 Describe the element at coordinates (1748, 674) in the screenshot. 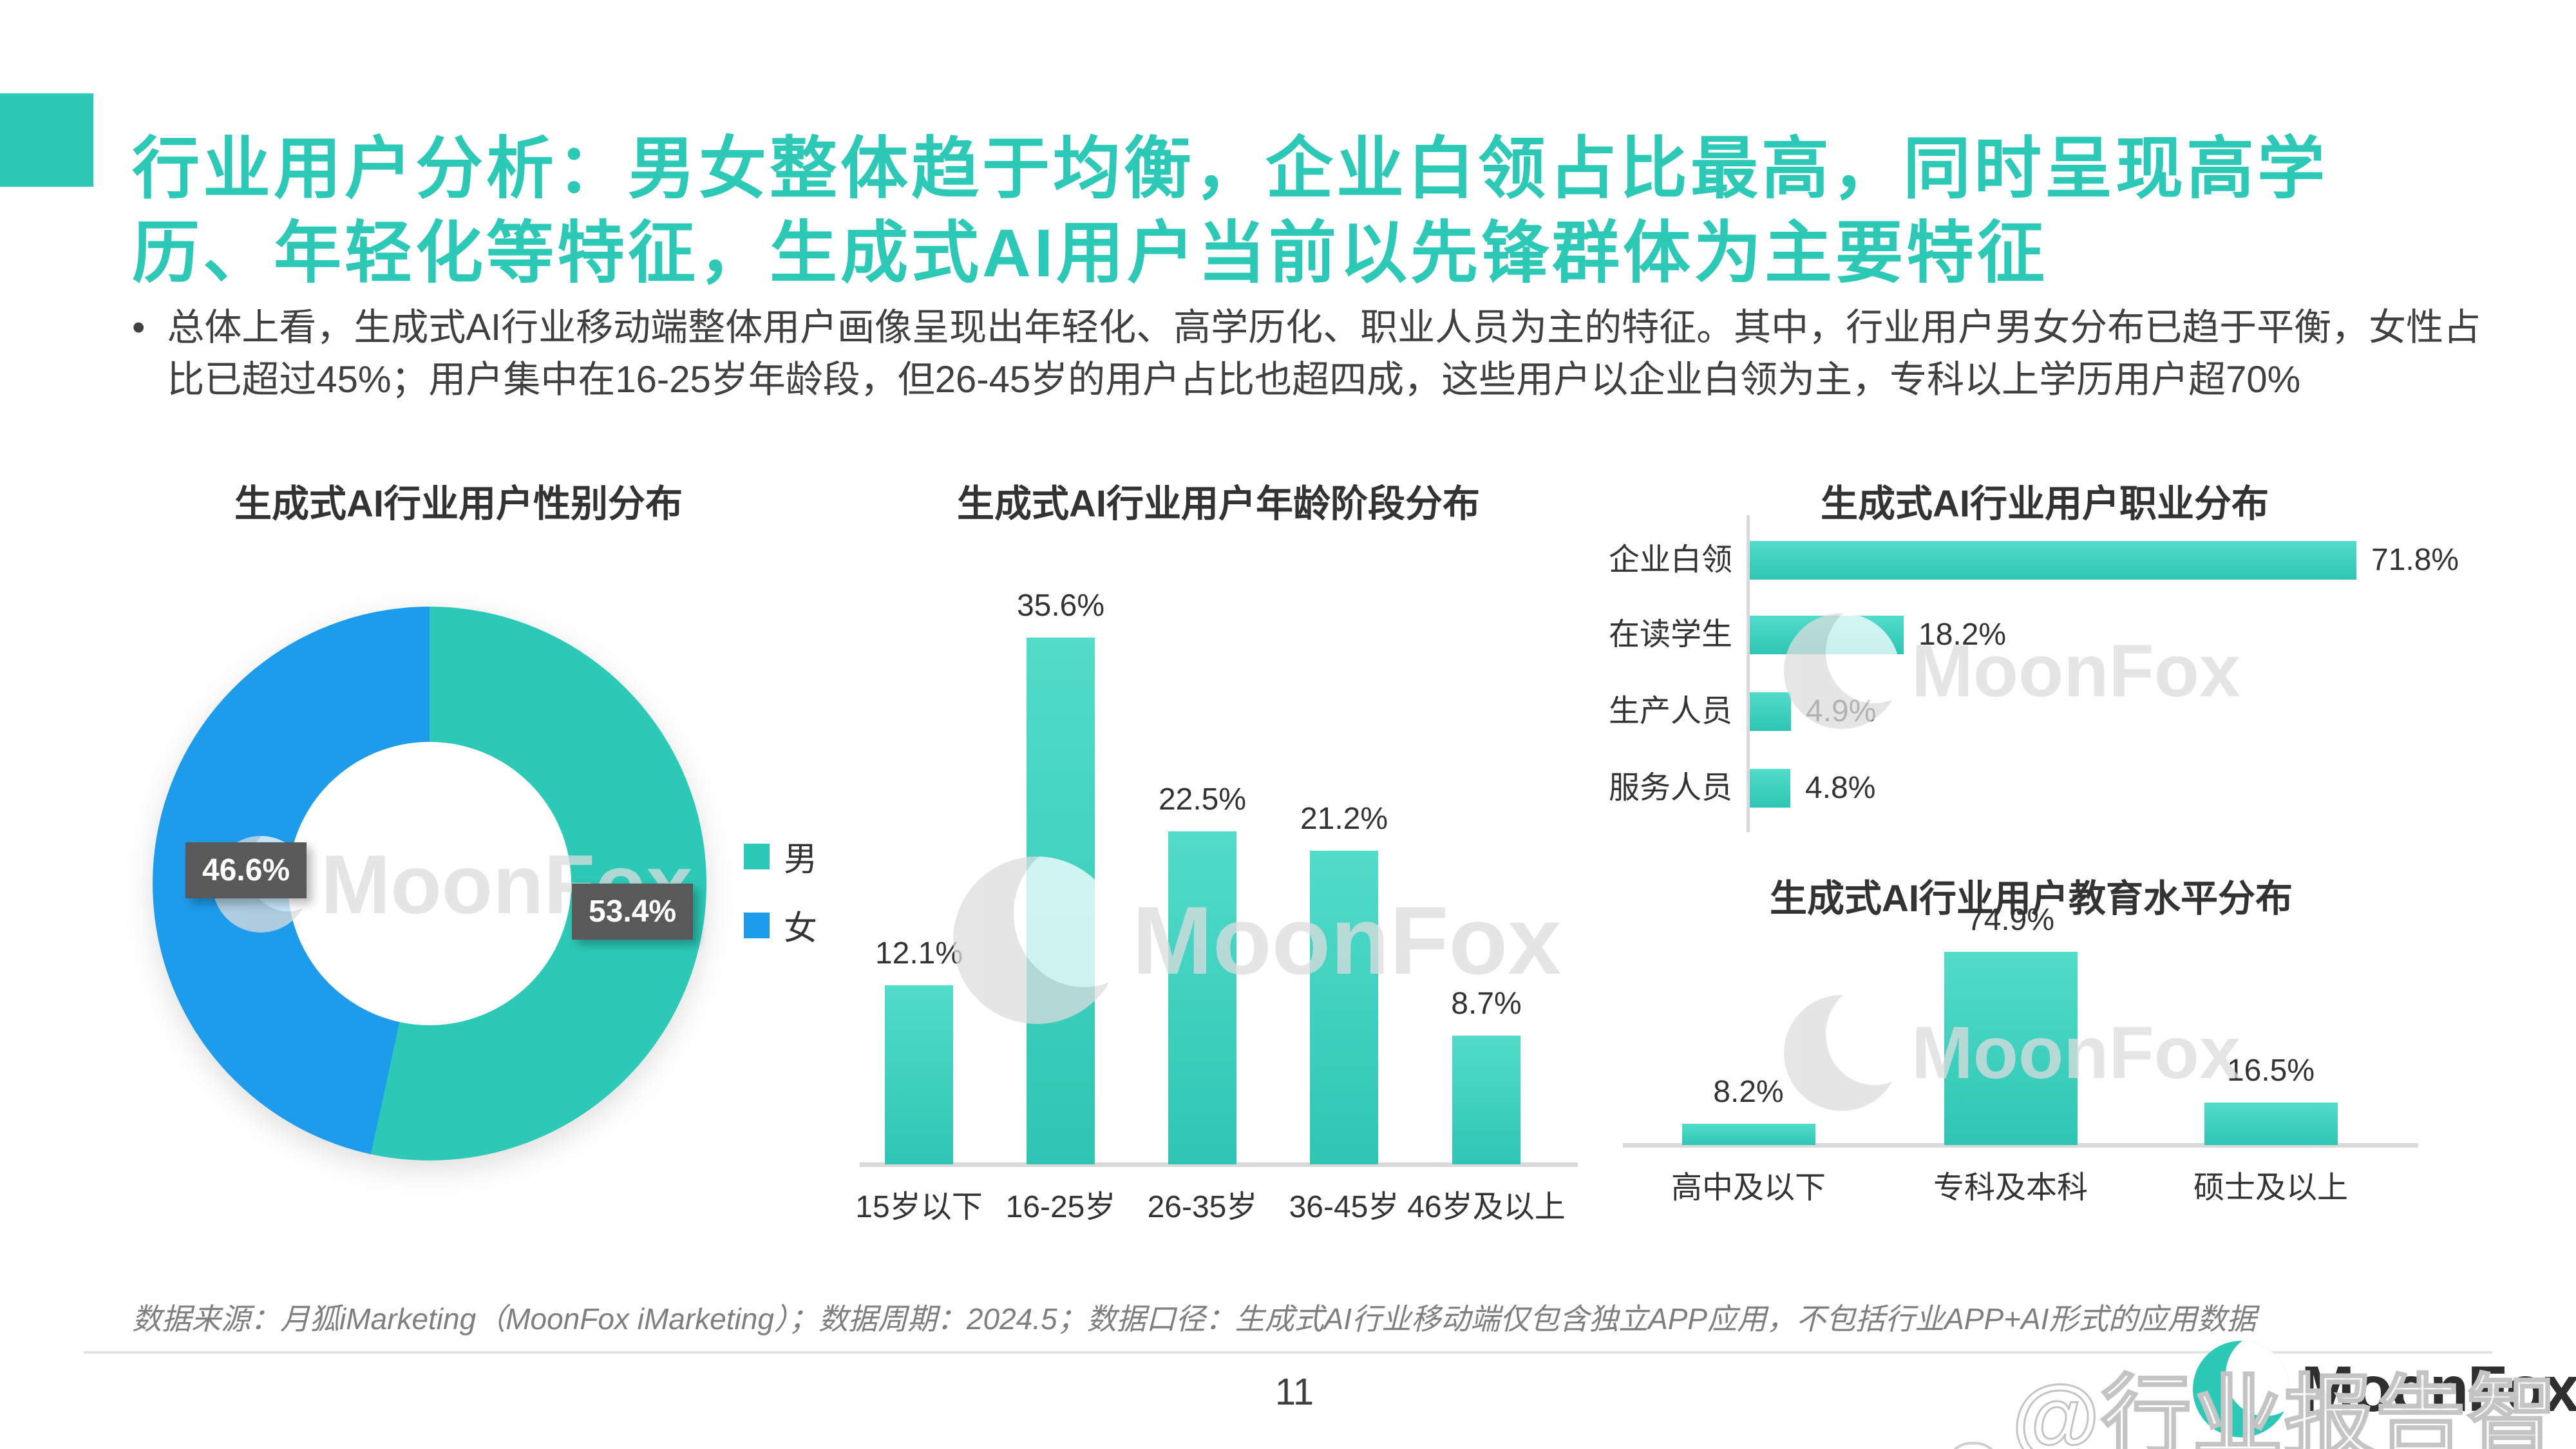

I see `y-axis` at that location.